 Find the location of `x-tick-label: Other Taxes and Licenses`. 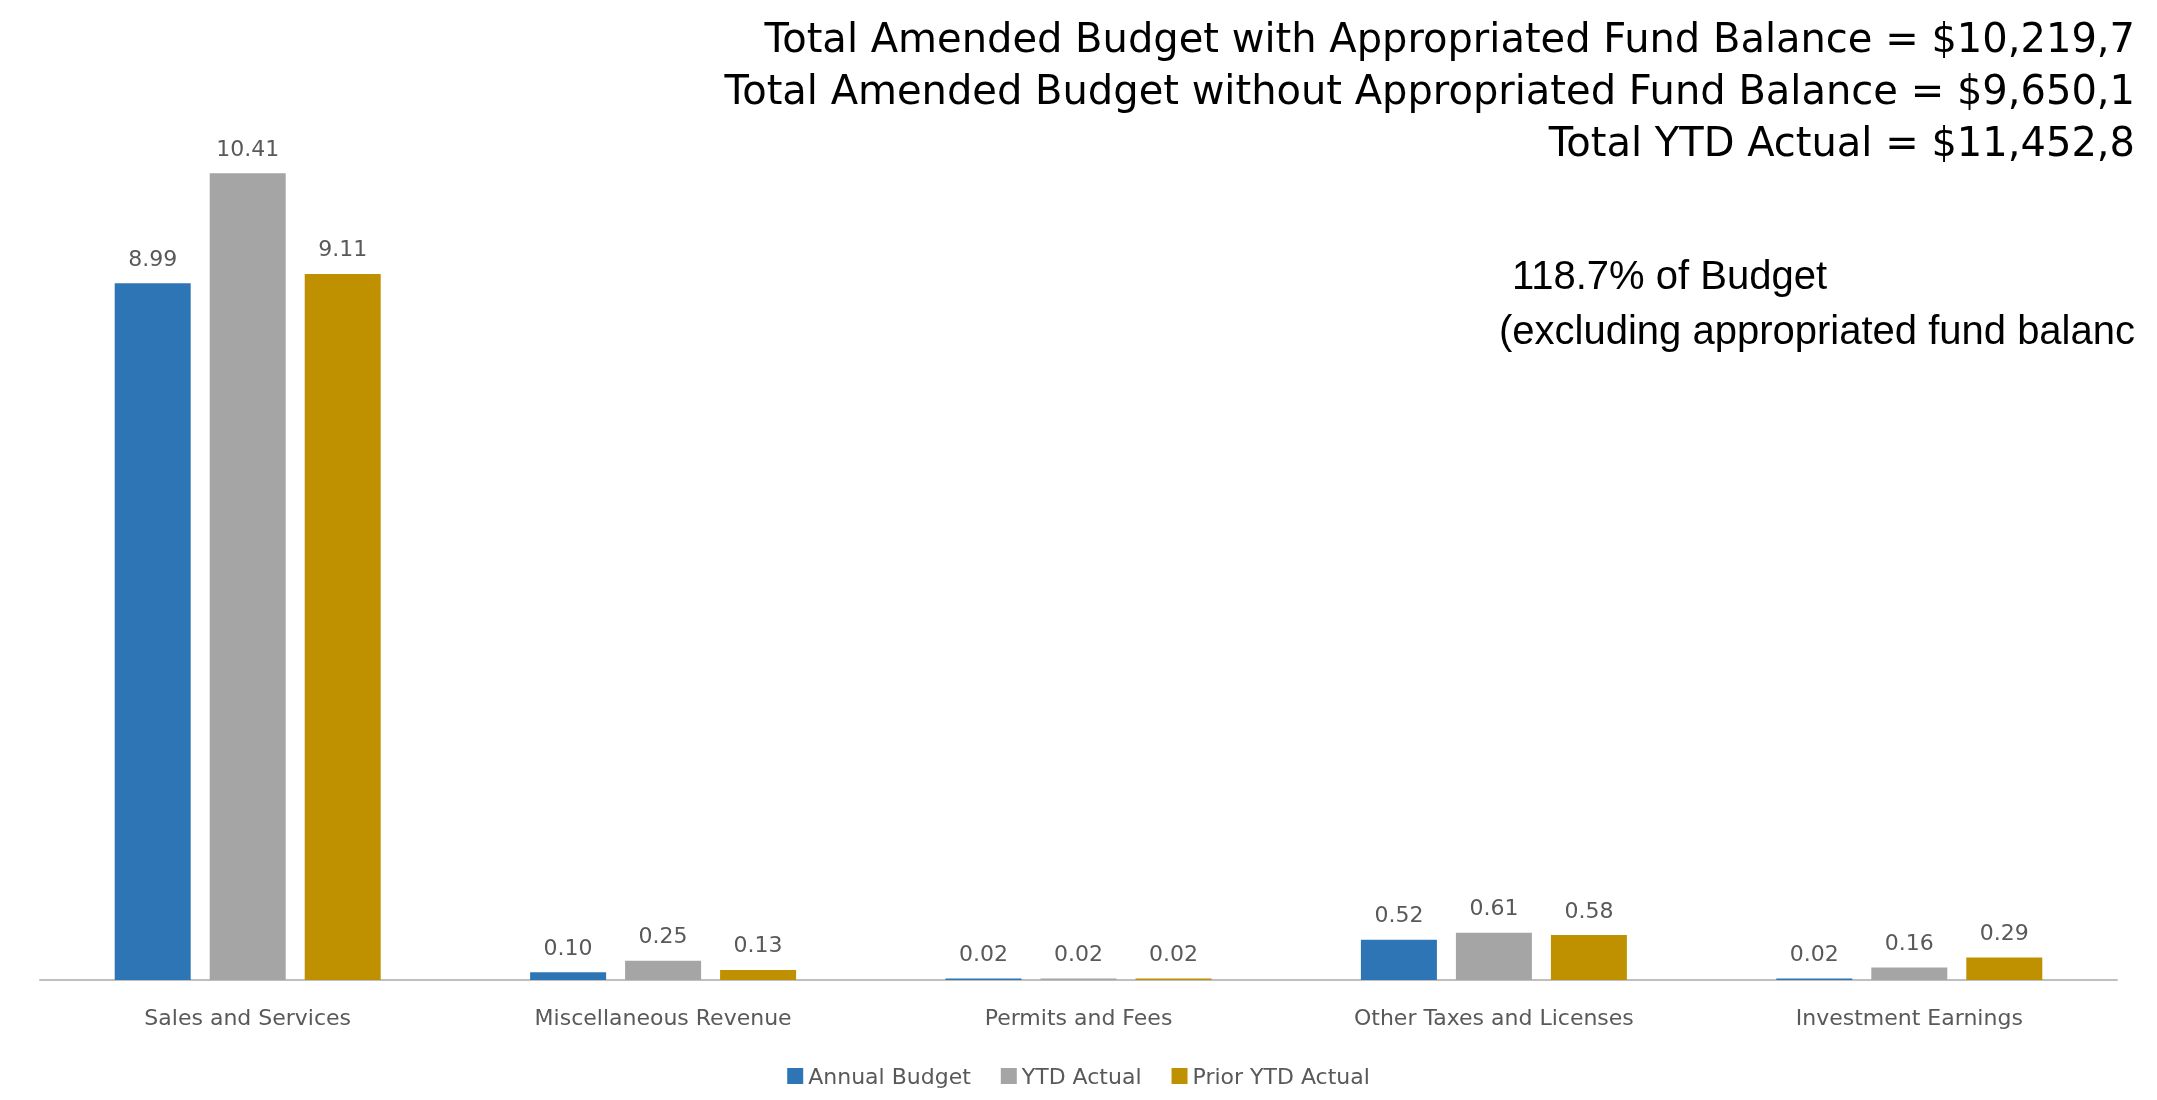

x-tick-label: Other Taxes and Licenses is located at coordinates (1493, 1017).